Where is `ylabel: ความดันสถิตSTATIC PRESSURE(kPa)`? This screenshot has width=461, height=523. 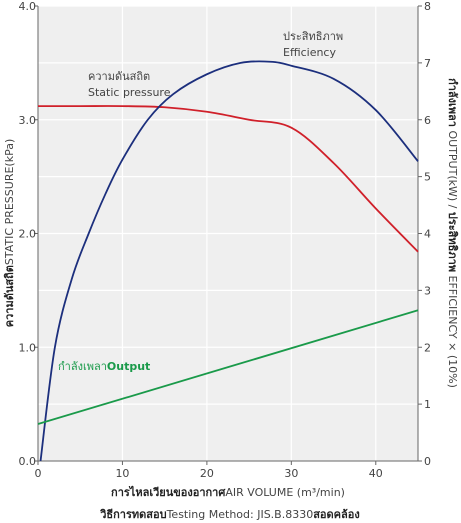
ylabel: ความดันสถิตSTATIC PRESSURE(kPa) is located at coordinates (9, 233).